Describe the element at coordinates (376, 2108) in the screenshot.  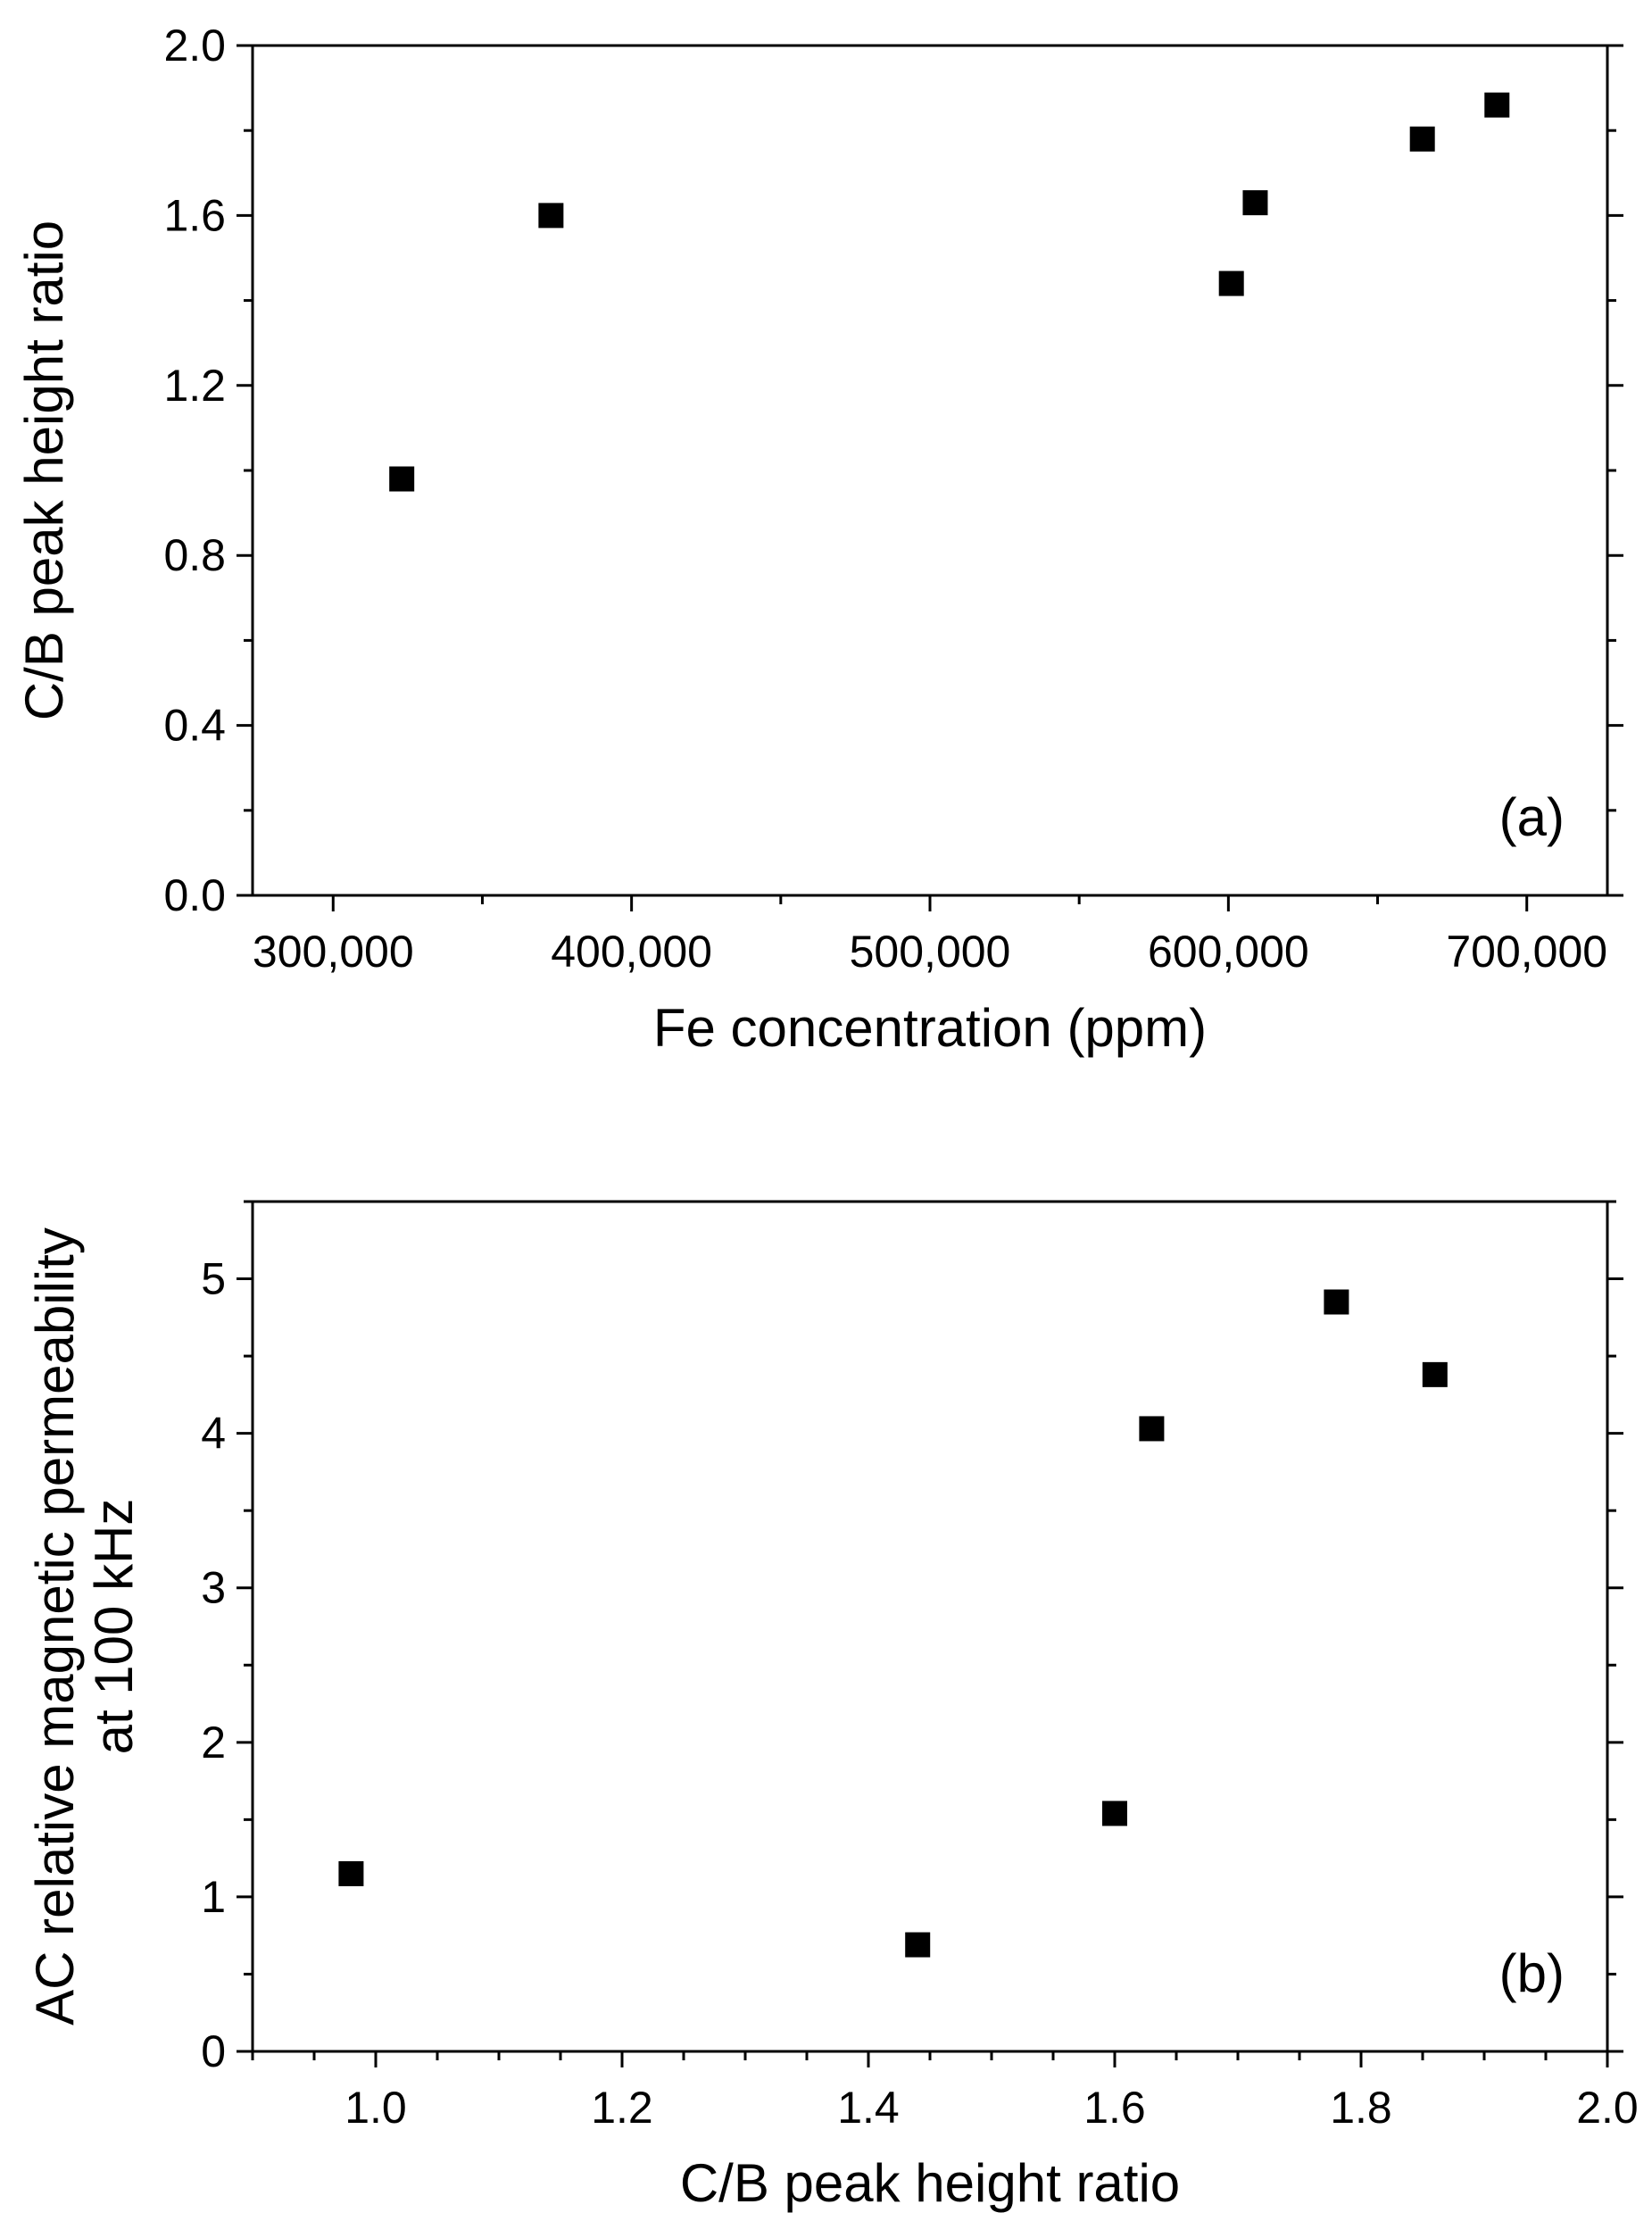
I see `panel-b-x-tick-label: 1.0` at that location.